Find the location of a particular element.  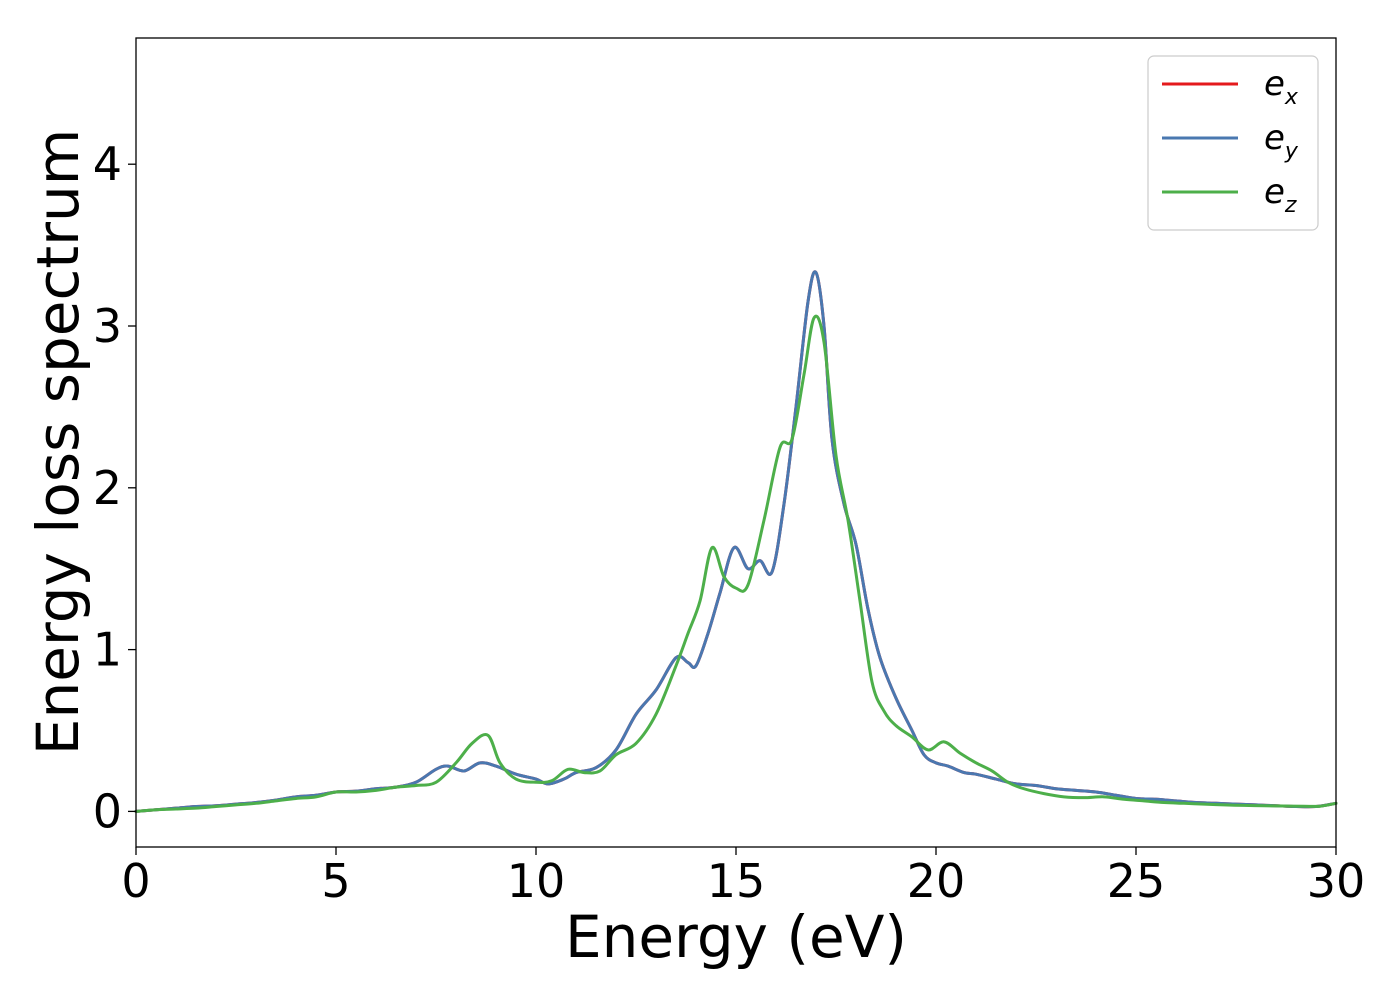

x-tick-label: 20 is located at coordinates (936, 881).